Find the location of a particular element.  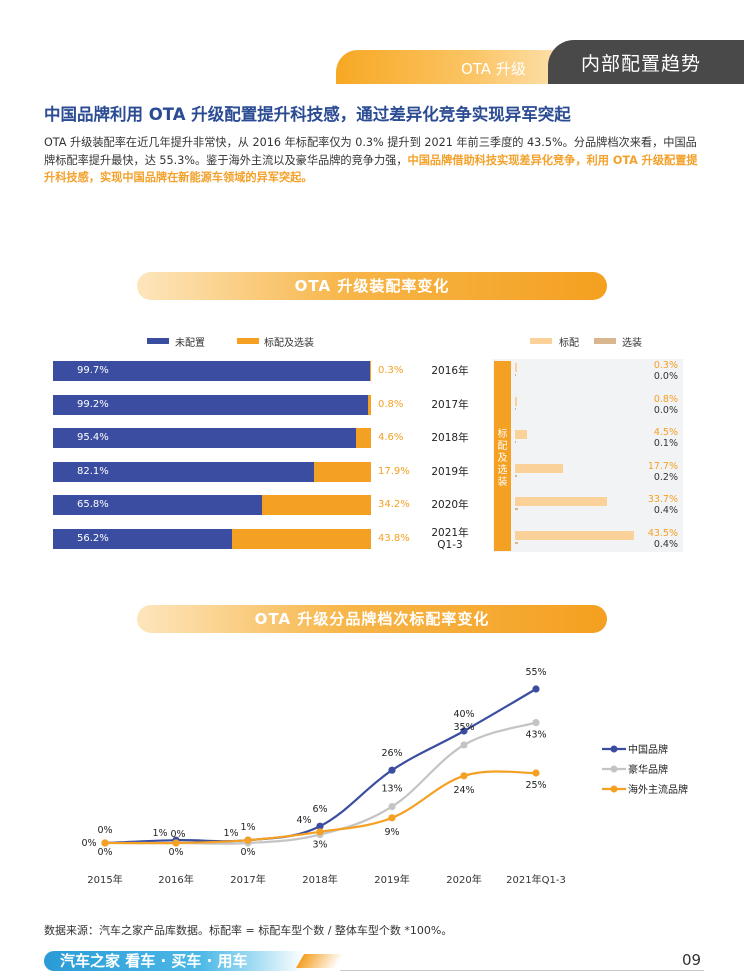

section-tab: 内部配置趋势 is located at coordinates (646, 62).